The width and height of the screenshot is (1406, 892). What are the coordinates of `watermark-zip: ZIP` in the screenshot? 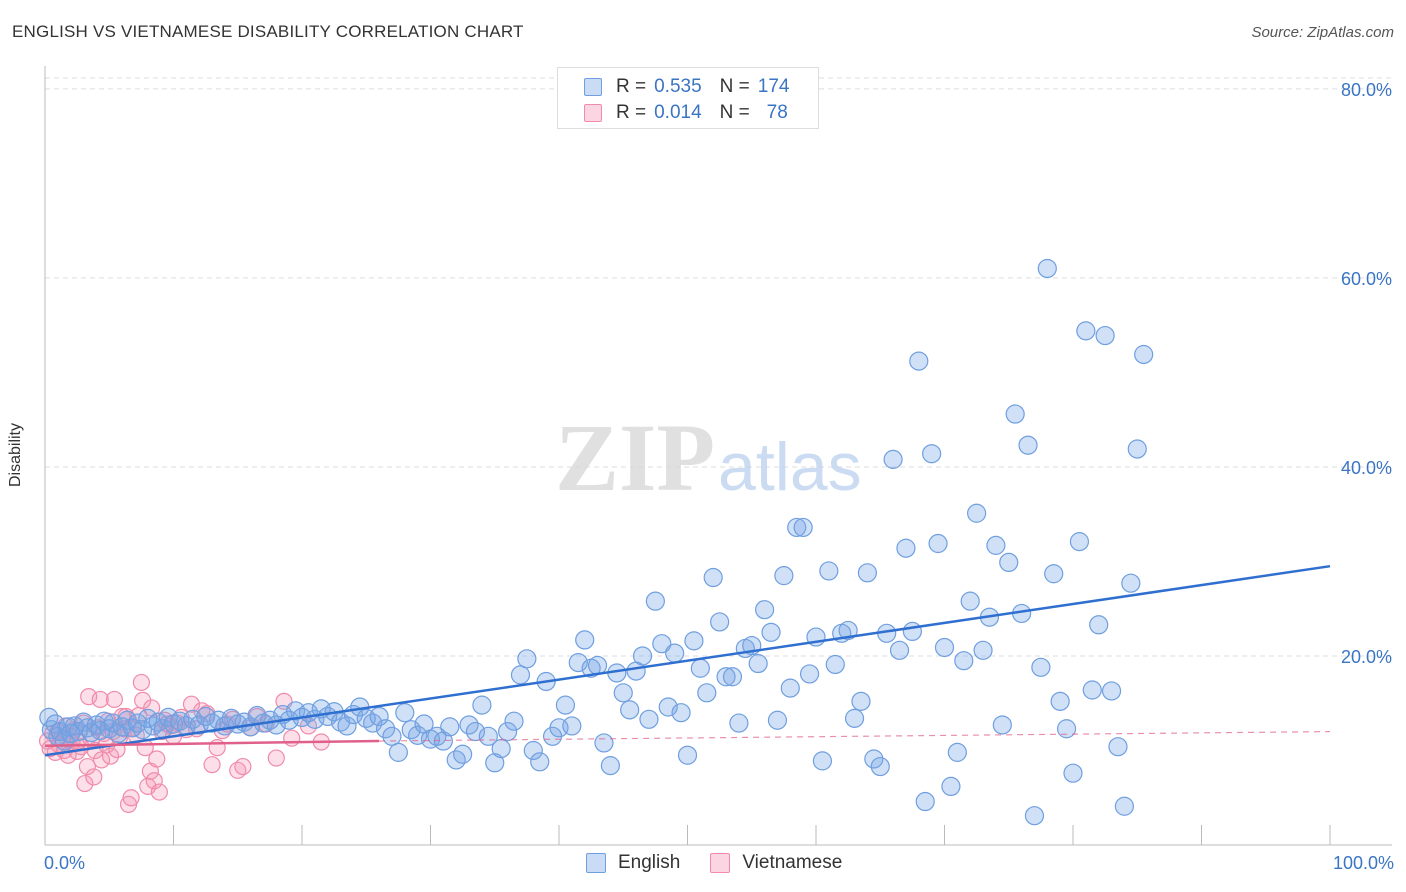 It's located at (635, 457).